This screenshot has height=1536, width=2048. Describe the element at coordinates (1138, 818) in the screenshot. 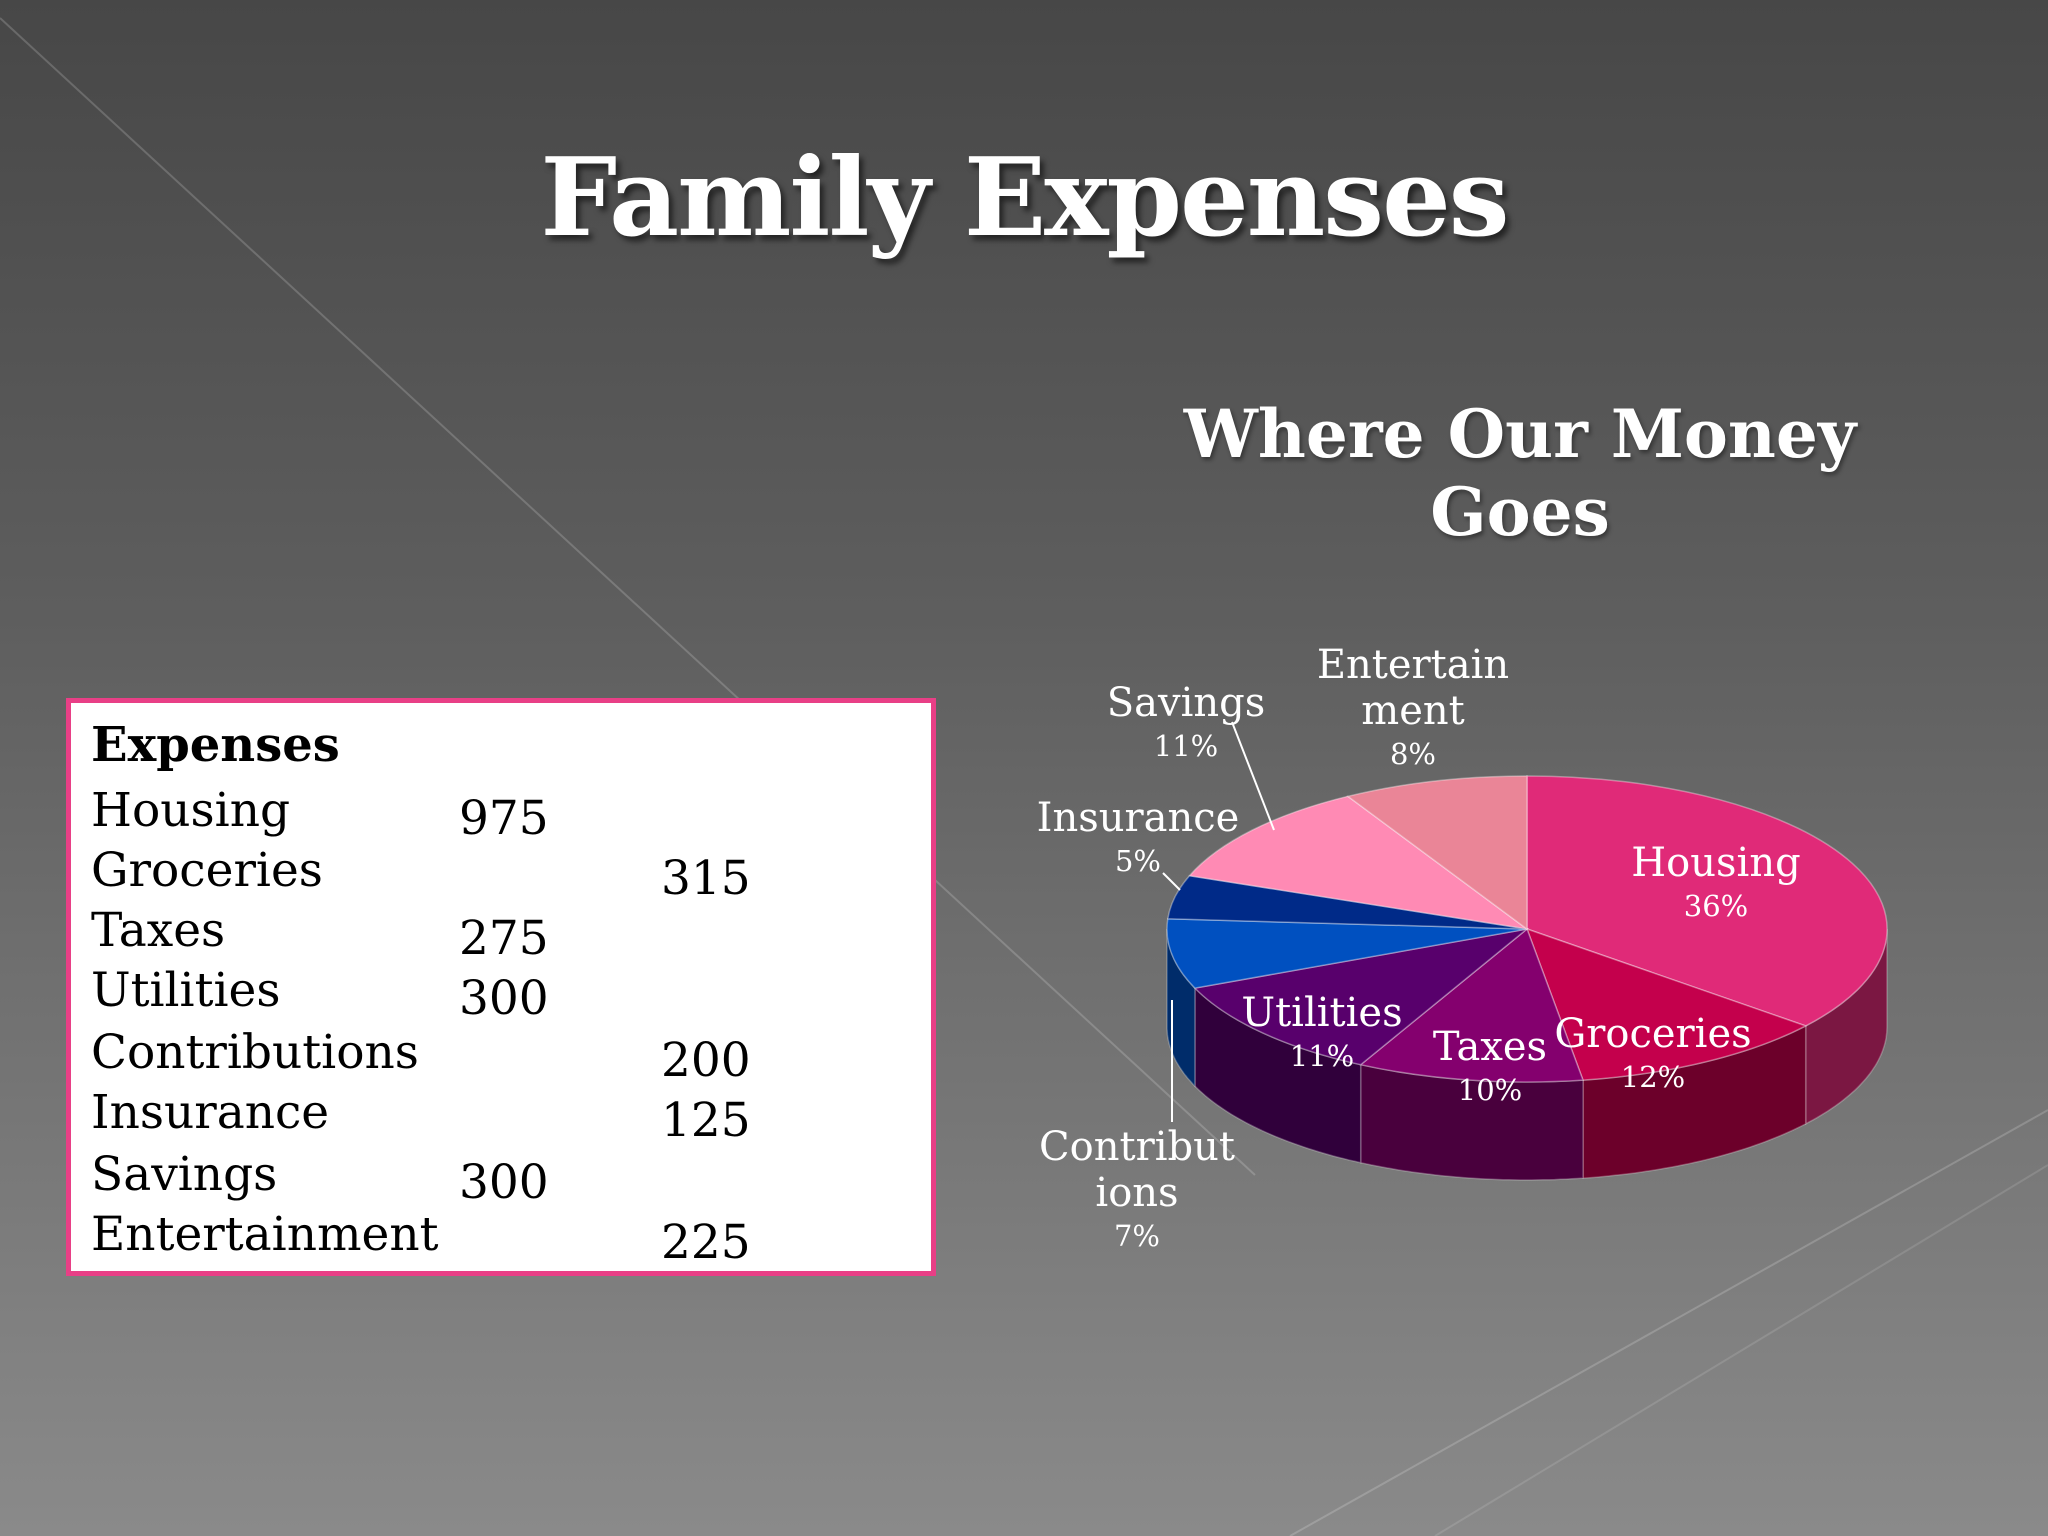

I see `slice-label-insurance: Insurance` at that location.